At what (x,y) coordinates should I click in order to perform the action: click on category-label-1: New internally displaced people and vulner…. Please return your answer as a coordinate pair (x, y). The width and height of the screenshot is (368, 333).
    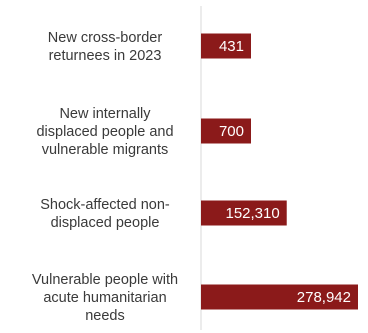
    Looking at the image, I should click on (104, 132).